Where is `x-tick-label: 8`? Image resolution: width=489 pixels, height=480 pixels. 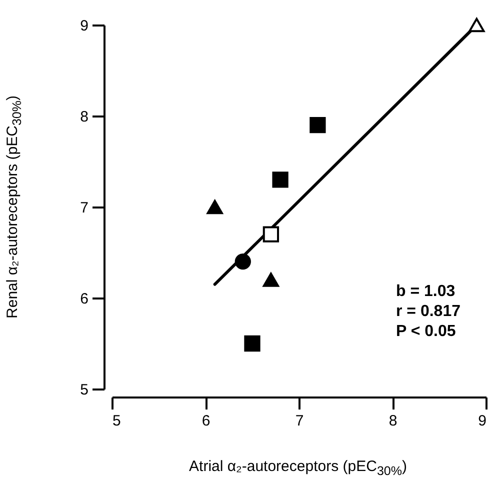 x-tick-label: 8 is located at coordinates (393, 421).